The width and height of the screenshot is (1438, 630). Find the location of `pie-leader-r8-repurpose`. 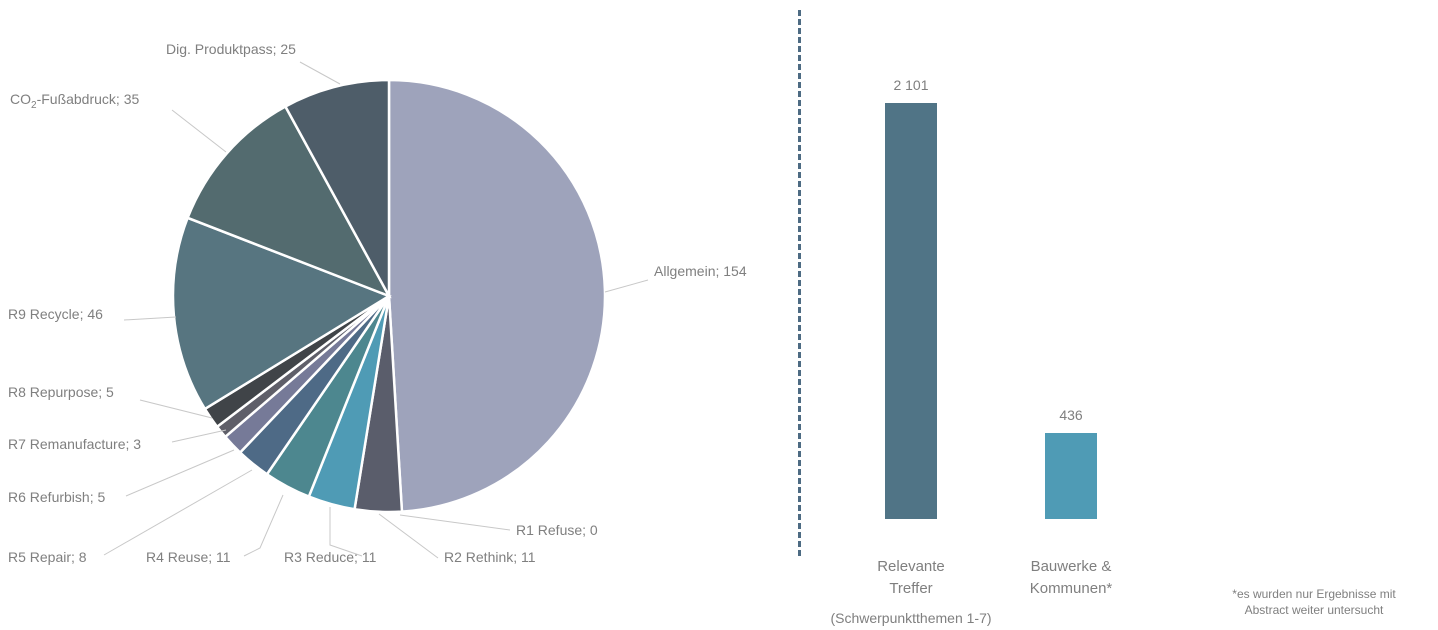

pie-leader-r8-repurpose is located at coordinates (176, 409).